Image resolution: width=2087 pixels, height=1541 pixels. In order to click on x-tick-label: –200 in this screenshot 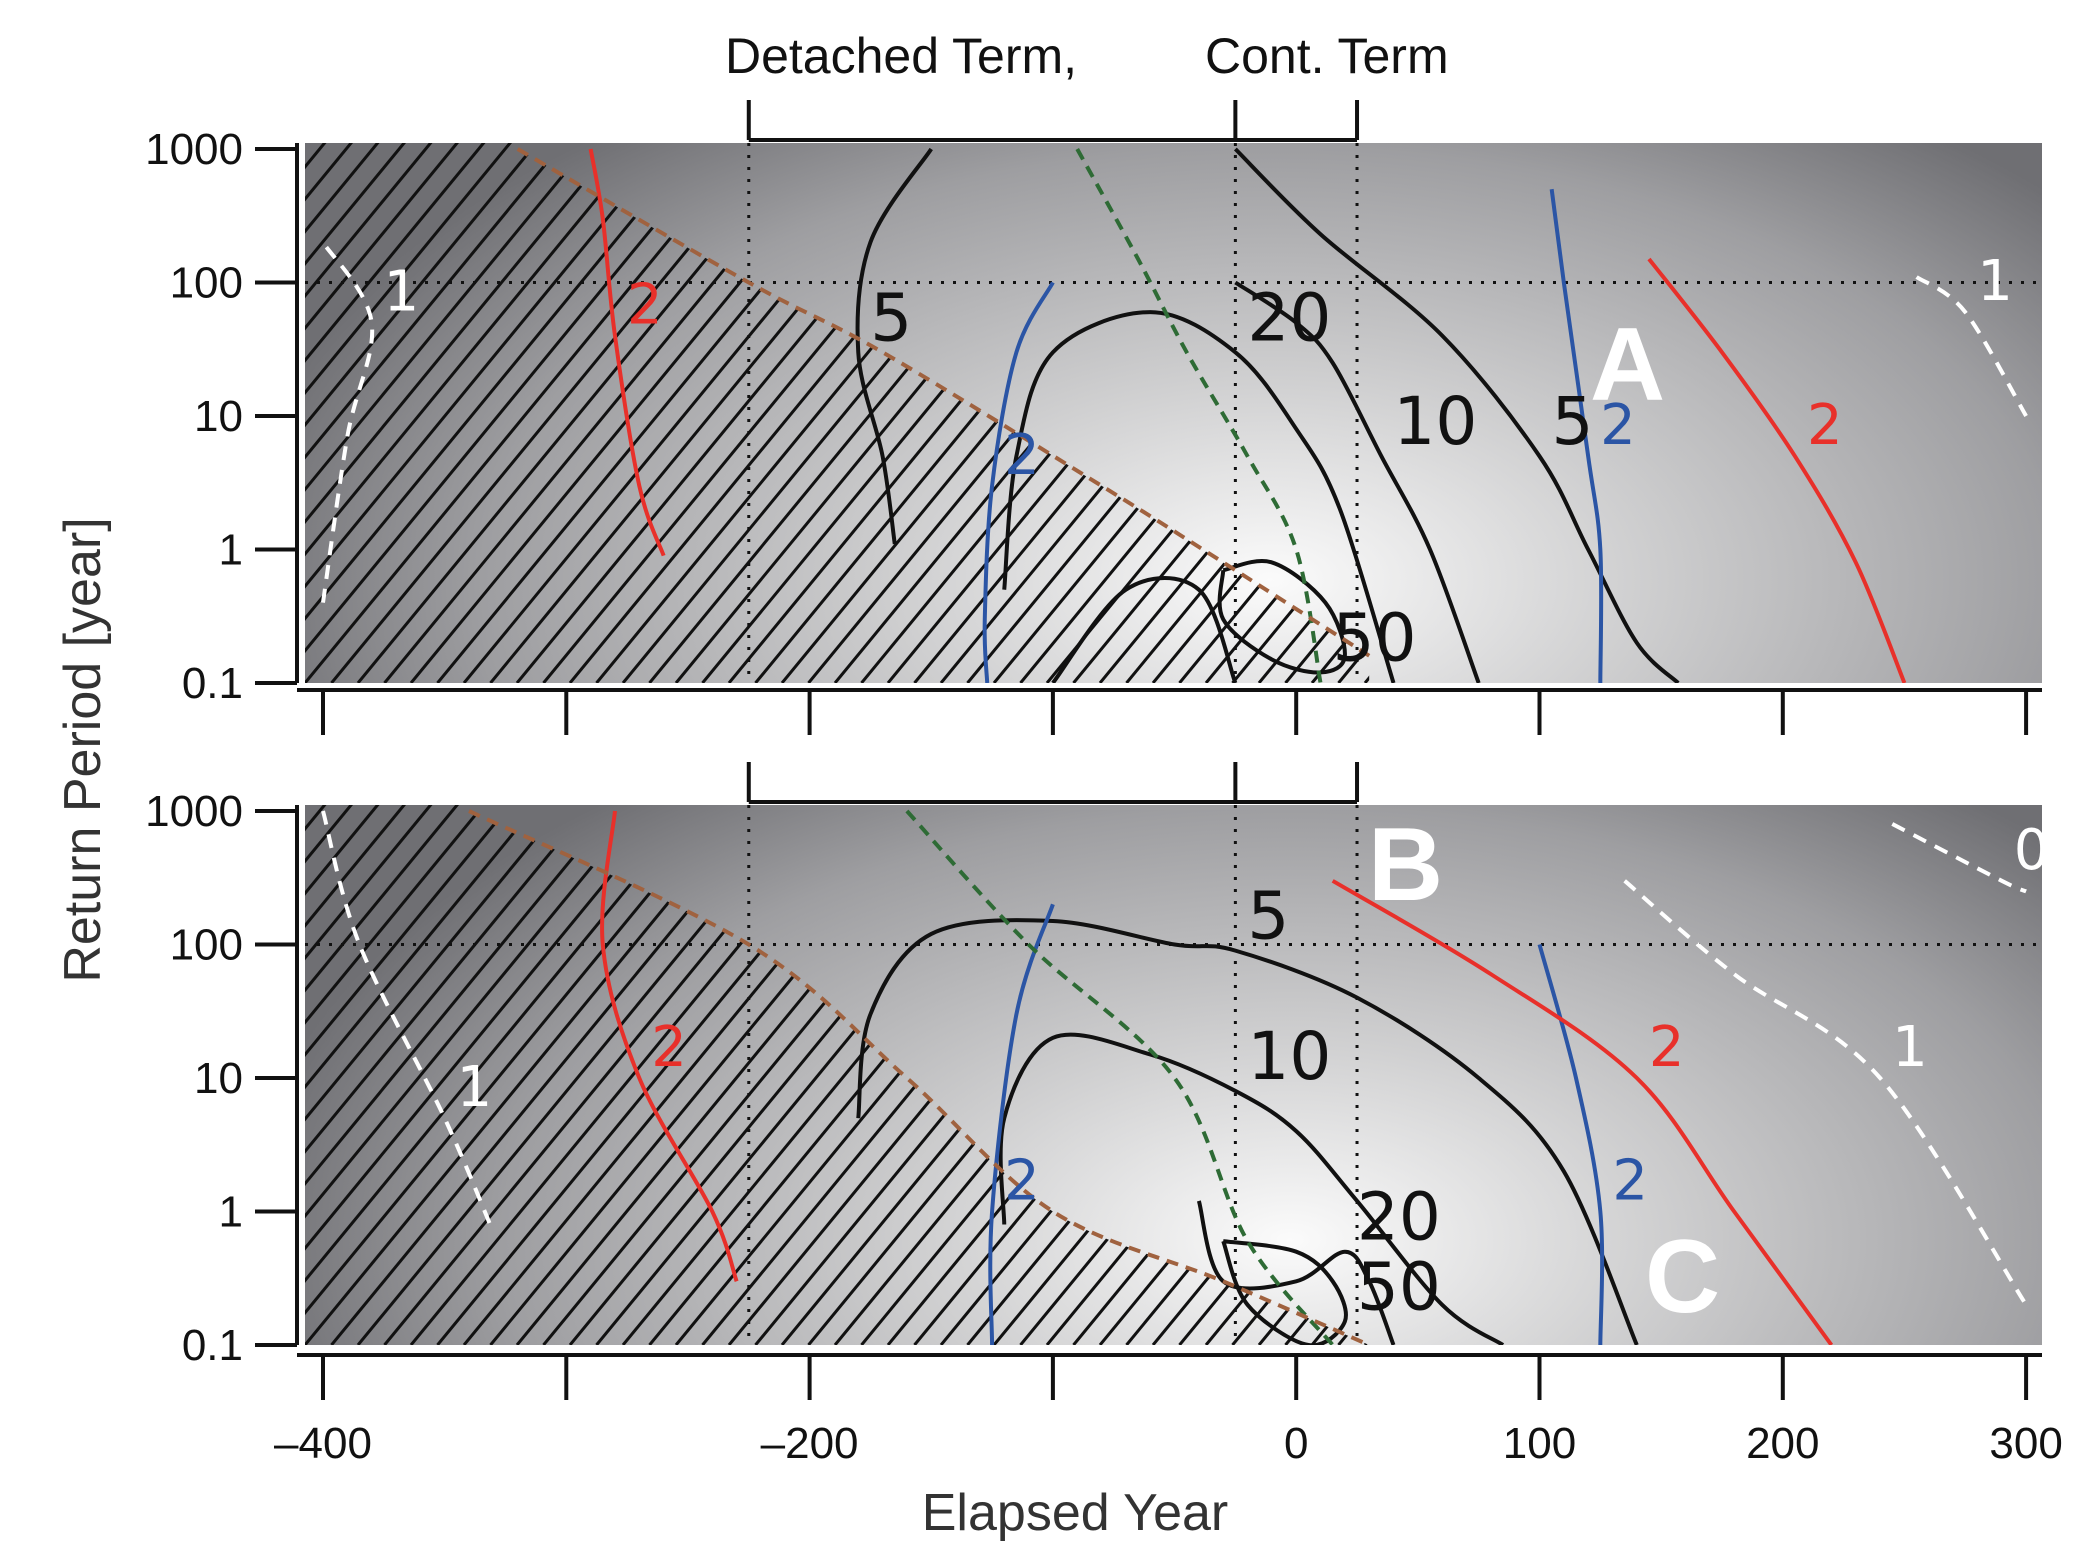, I will do `click(810, 1443)`.